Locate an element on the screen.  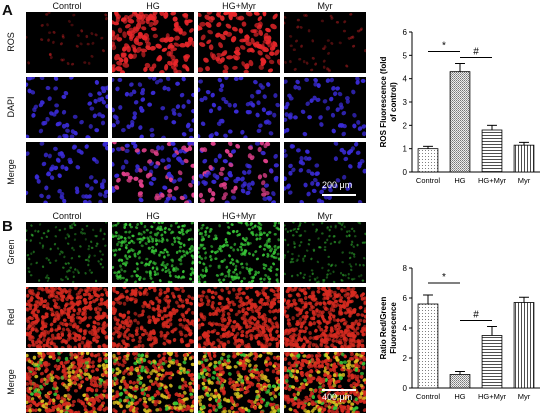
micrograph-red-control is located at coordinates (67, 317).